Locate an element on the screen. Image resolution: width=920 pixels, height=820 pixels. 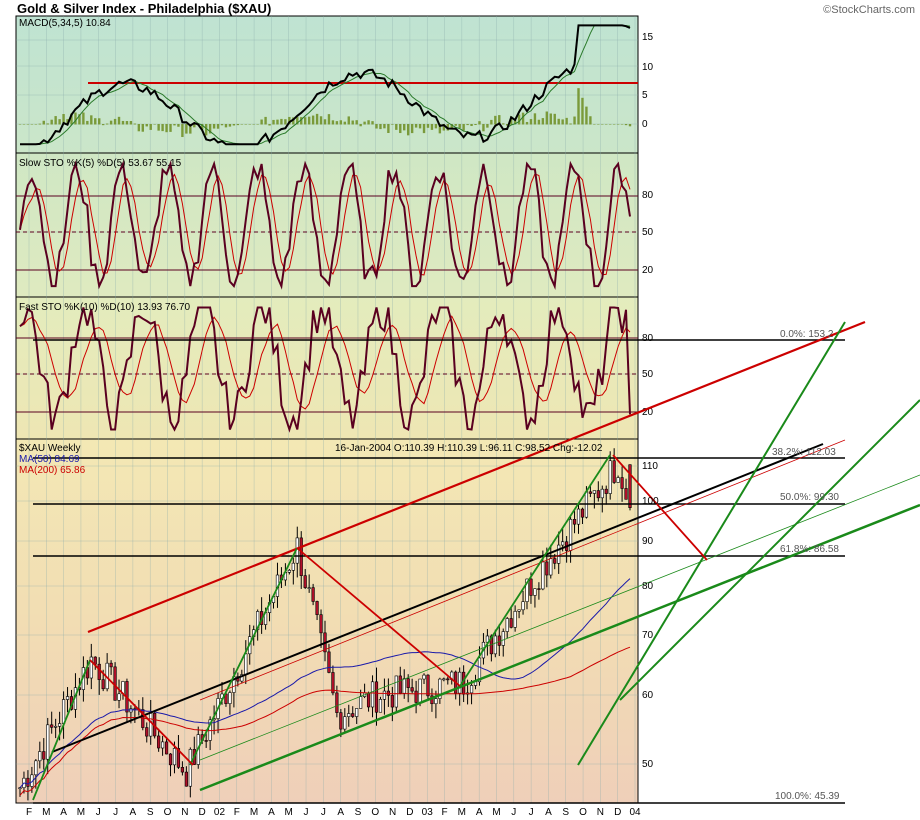
fast-tick-20: 20 is located at coordinates (648, 412).